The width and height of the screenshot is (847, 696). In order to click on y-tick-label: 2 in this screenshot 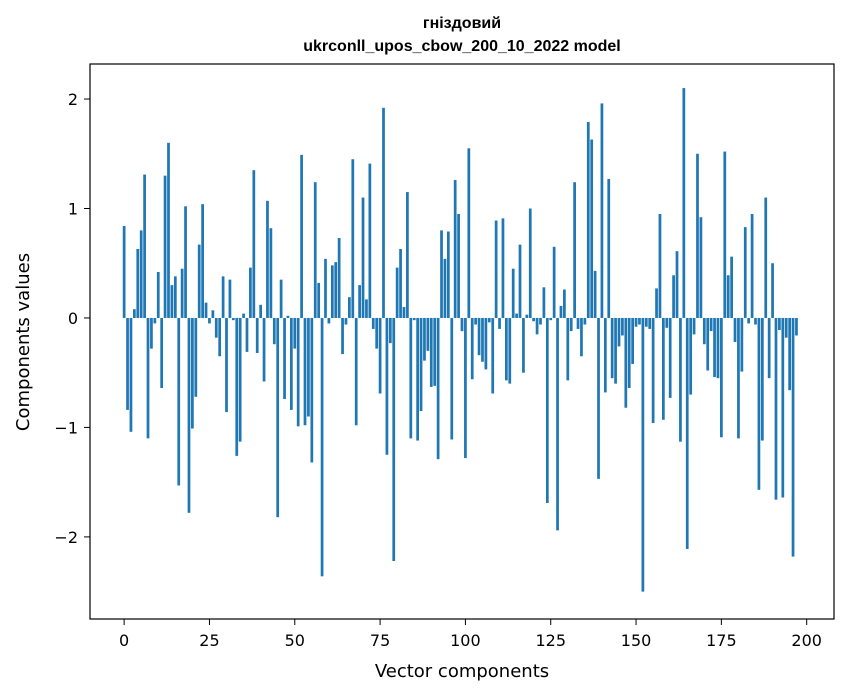, I will do `click(73, 99)`.